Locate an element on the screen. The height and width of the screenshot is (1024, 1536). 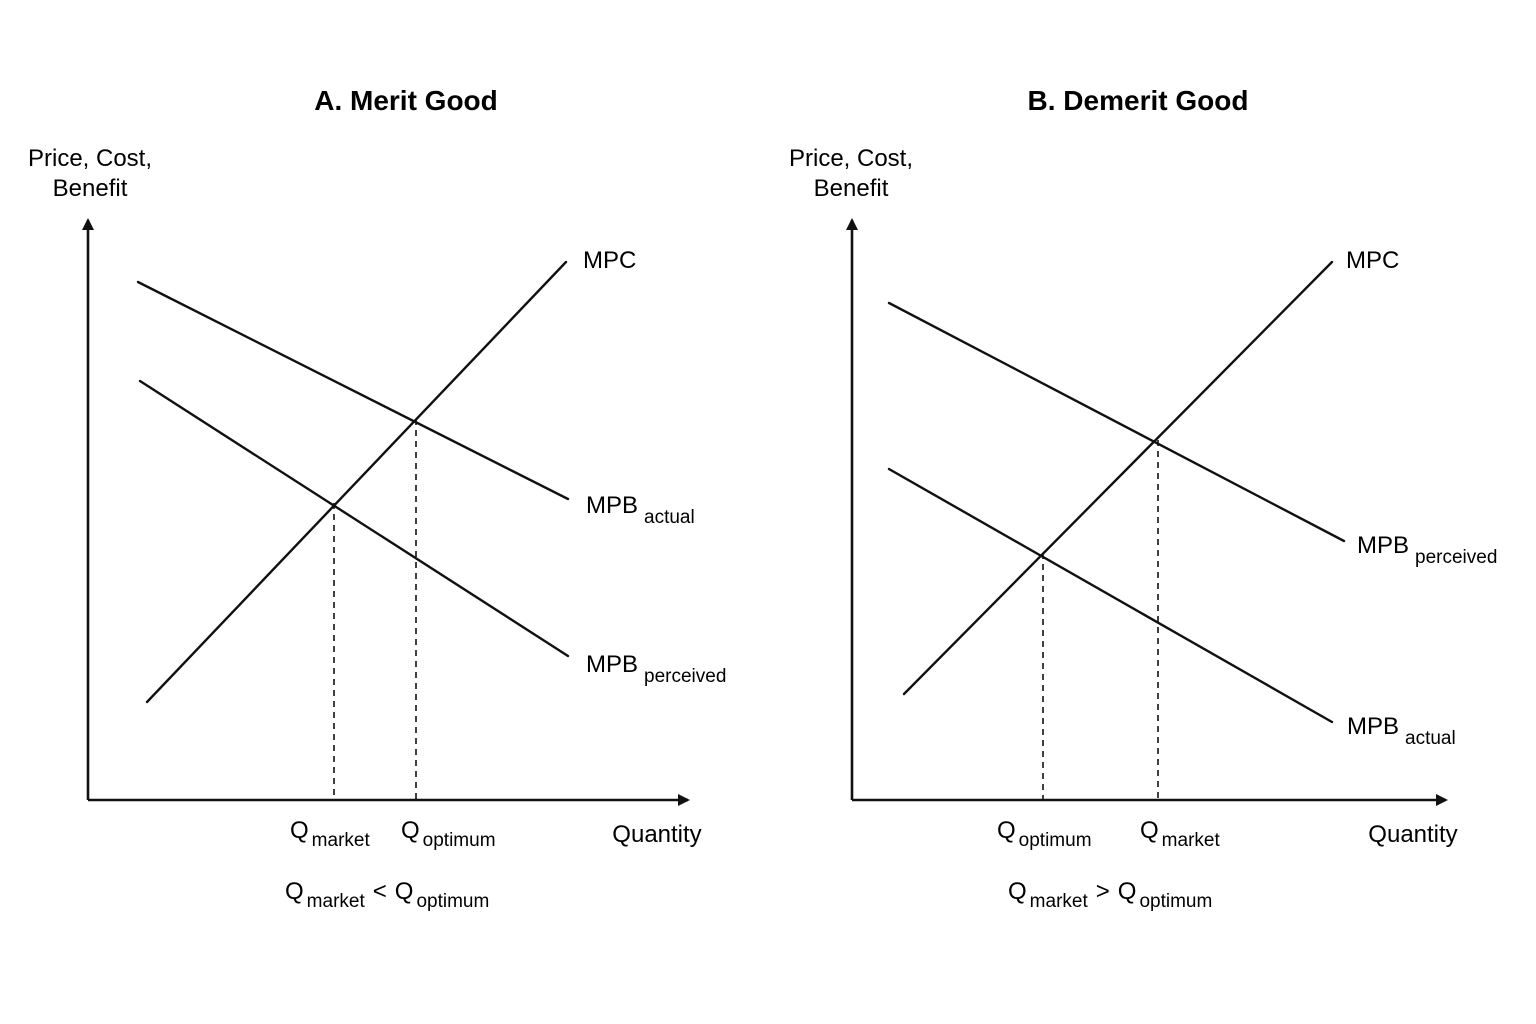
panel-b-mpb-perceived-line is located at coordinates (1116, 422).